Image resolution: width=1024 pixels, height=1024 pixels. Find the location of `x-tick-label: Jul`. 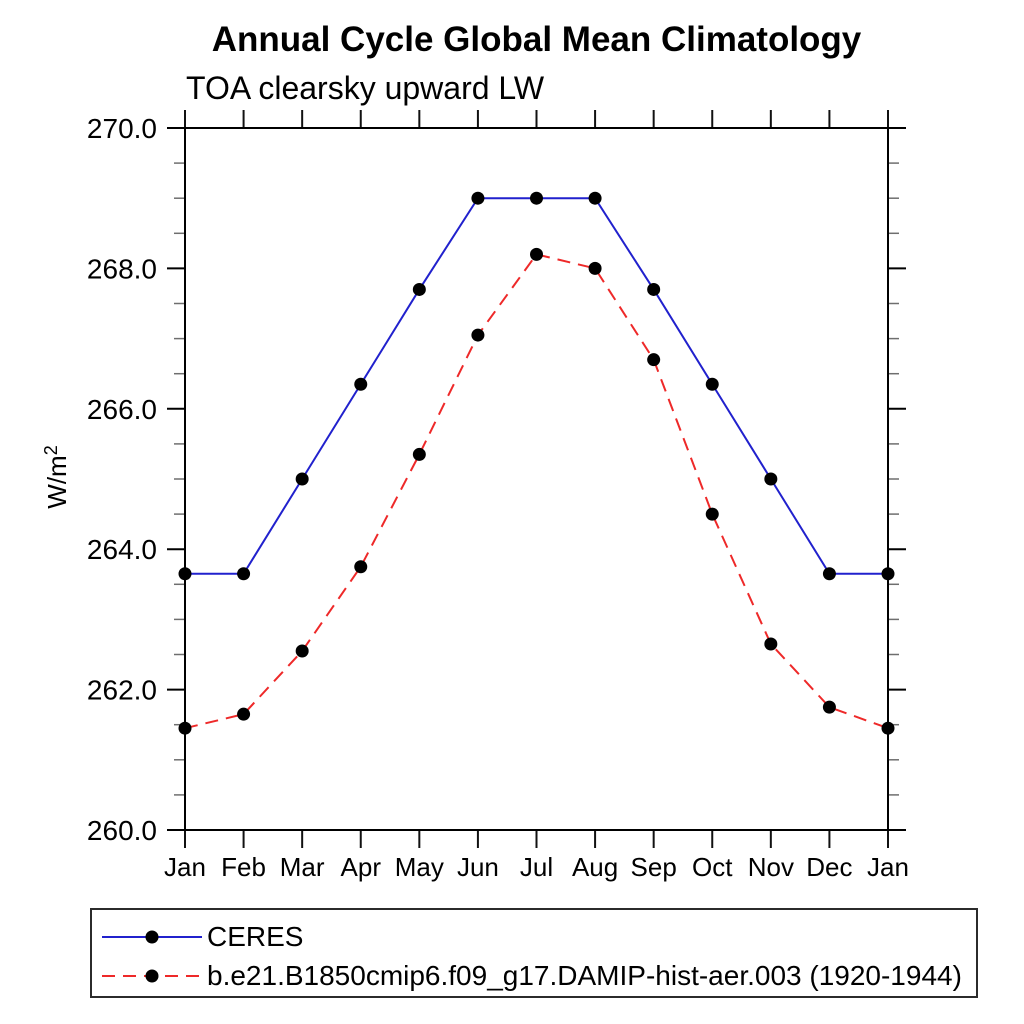

x-tick-label: Jul is located at coordinates (536, 867).